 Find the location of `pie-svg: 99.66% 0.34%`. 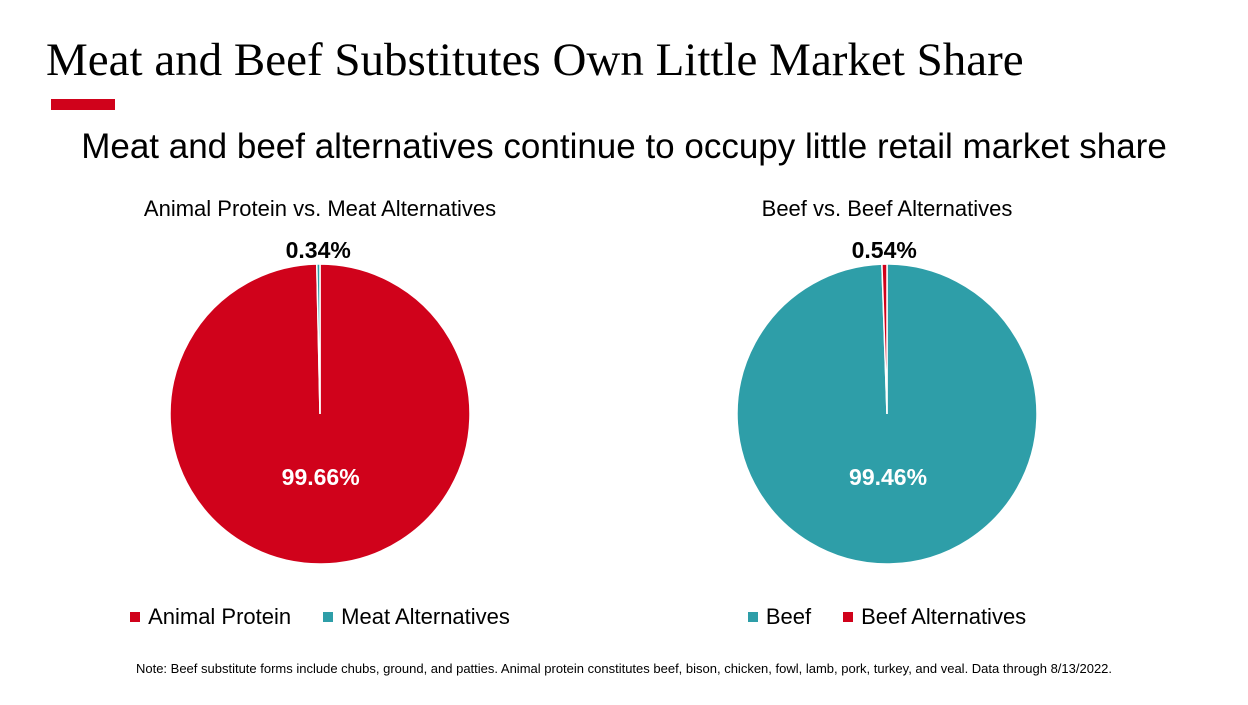

pie-svg: 99.66% 0.34% is located at coordinates (320, 401).